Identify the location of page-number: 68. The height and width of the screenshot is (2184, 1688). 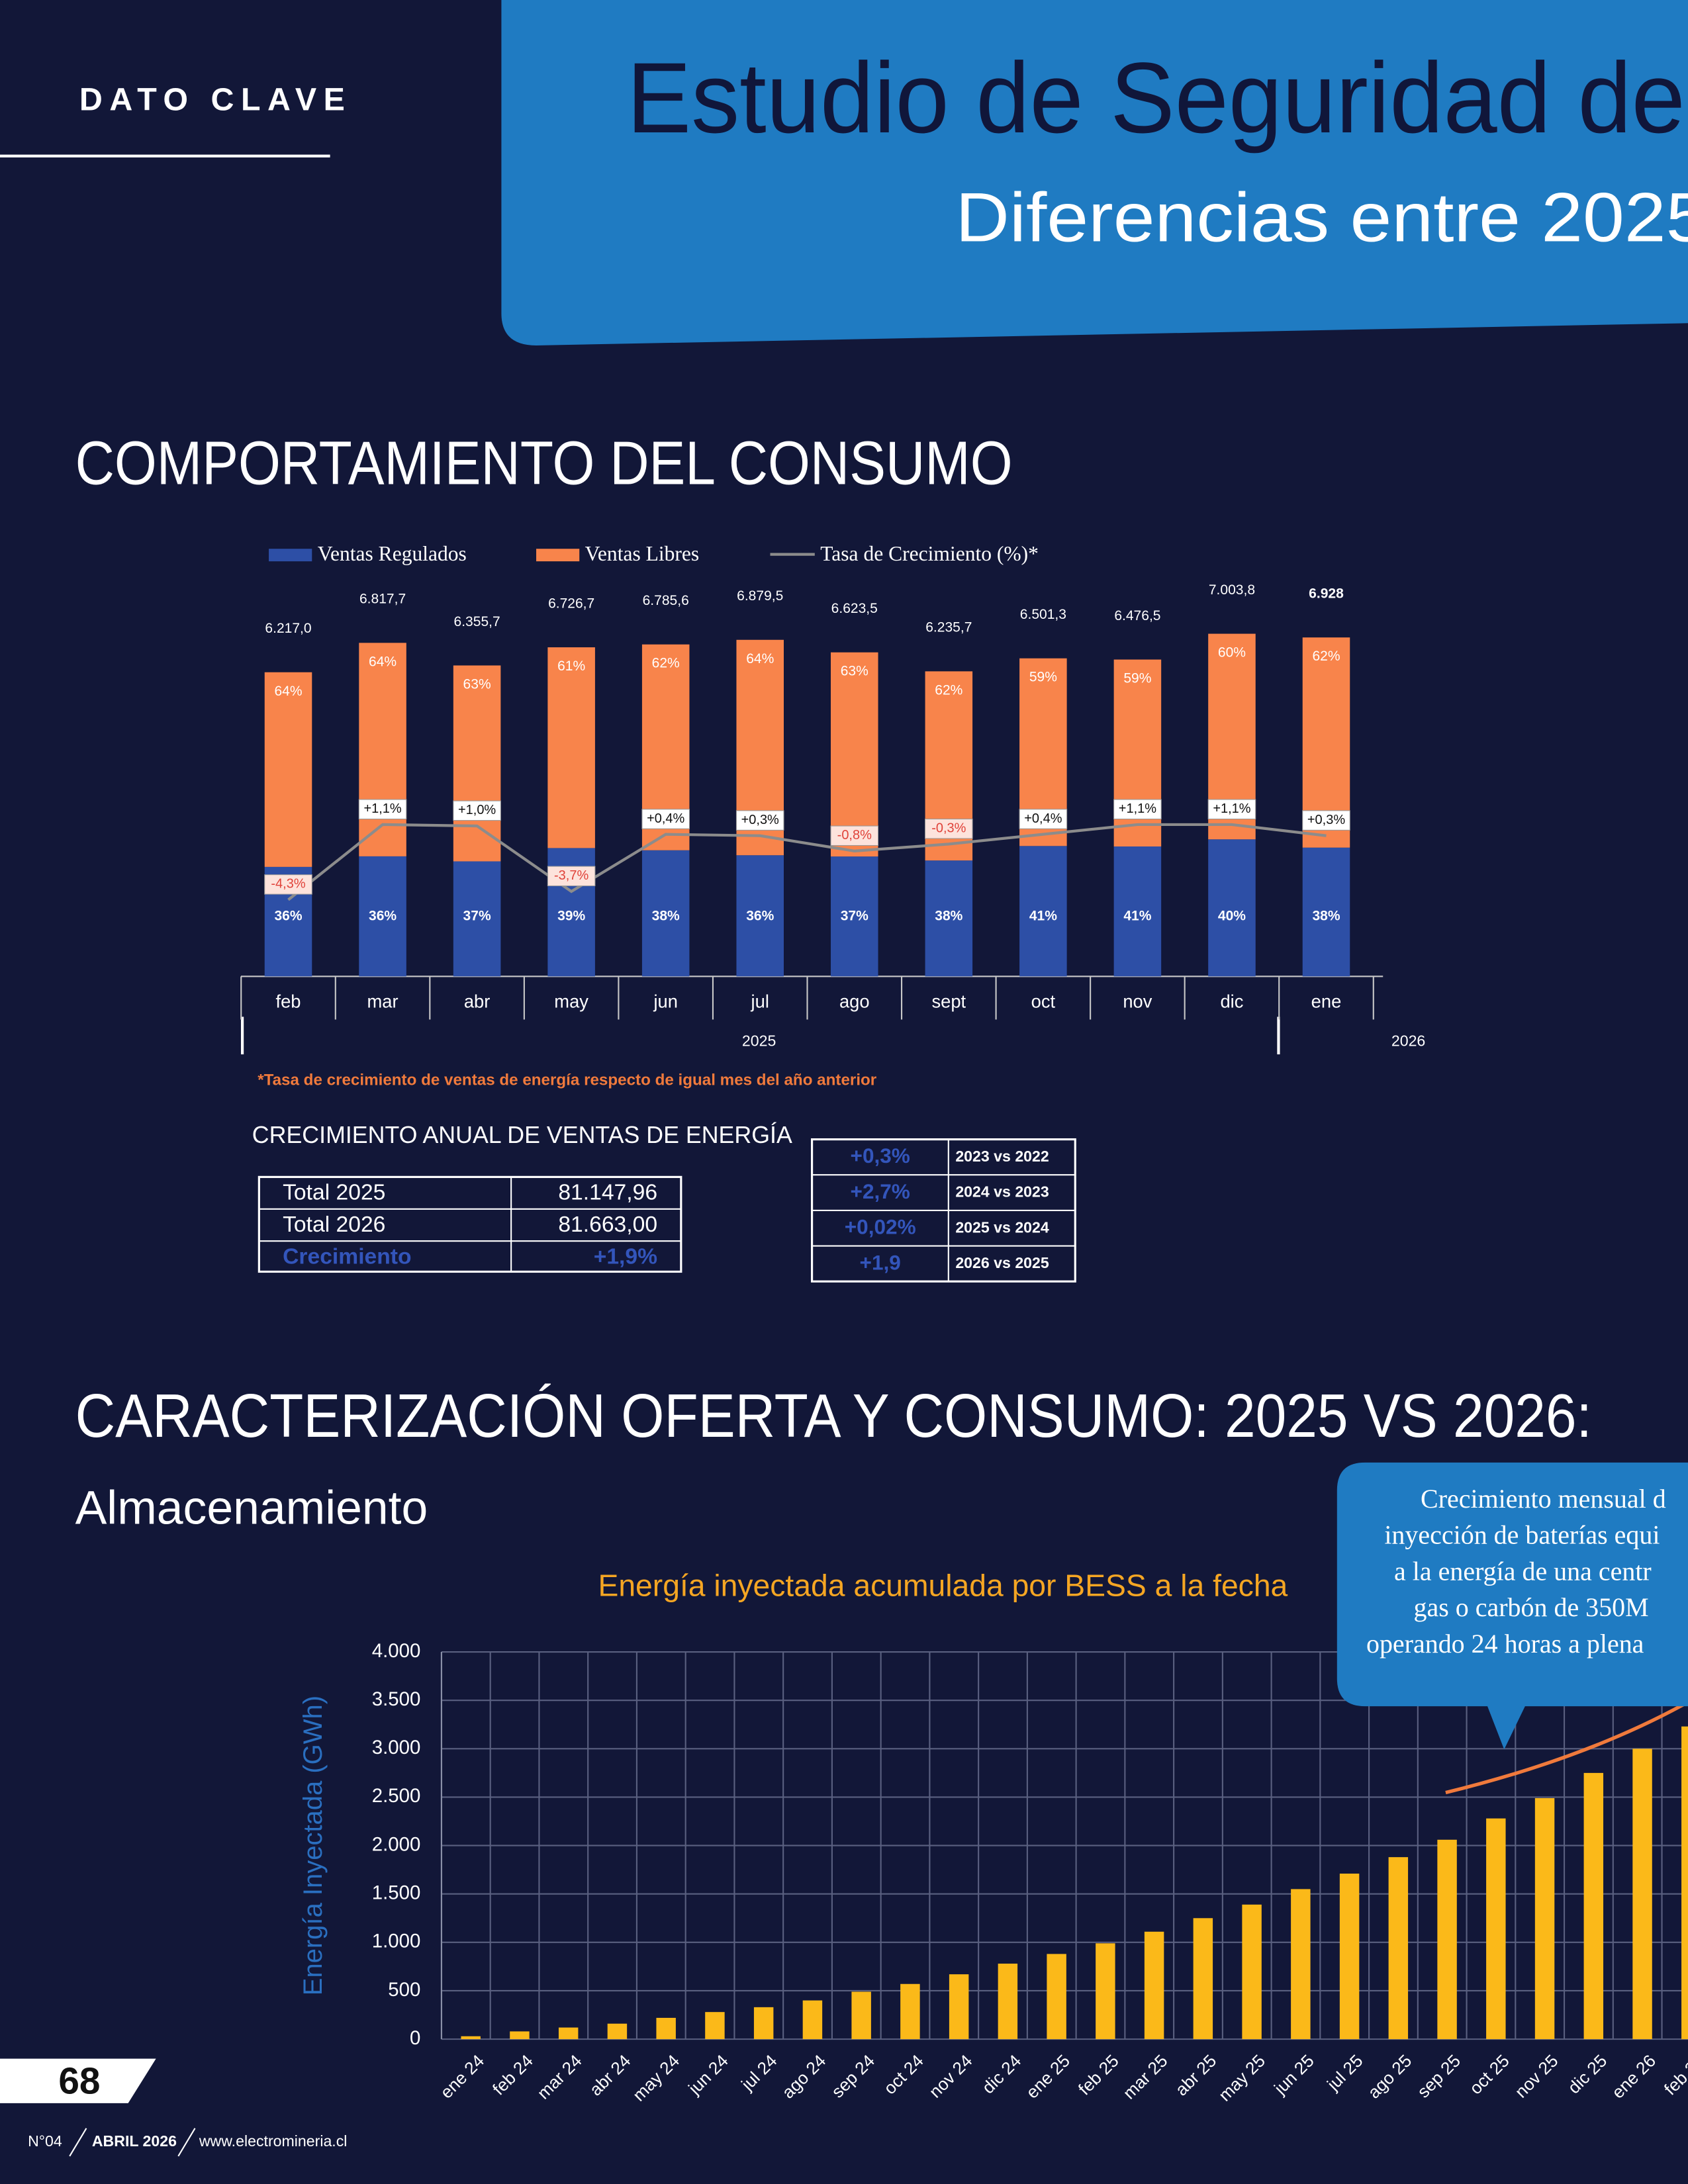
(79, 2081).